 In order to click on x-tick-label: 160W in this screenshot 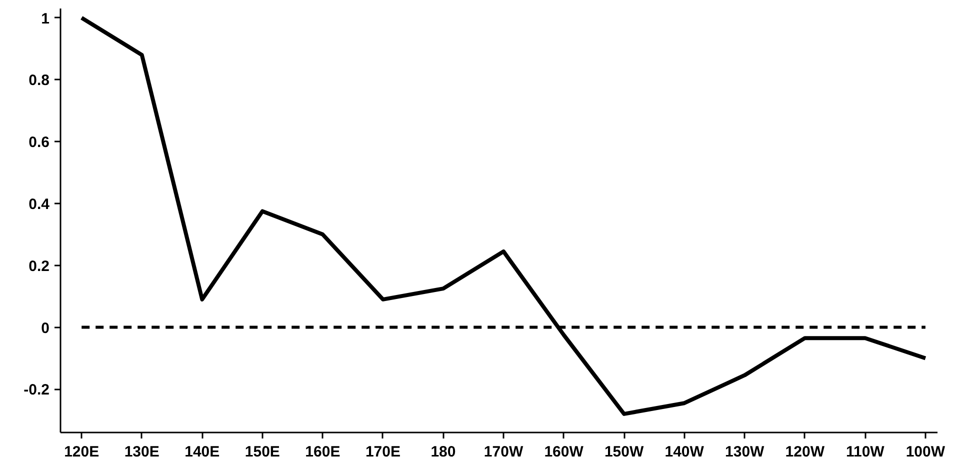, I will do `click(564, 452)`.